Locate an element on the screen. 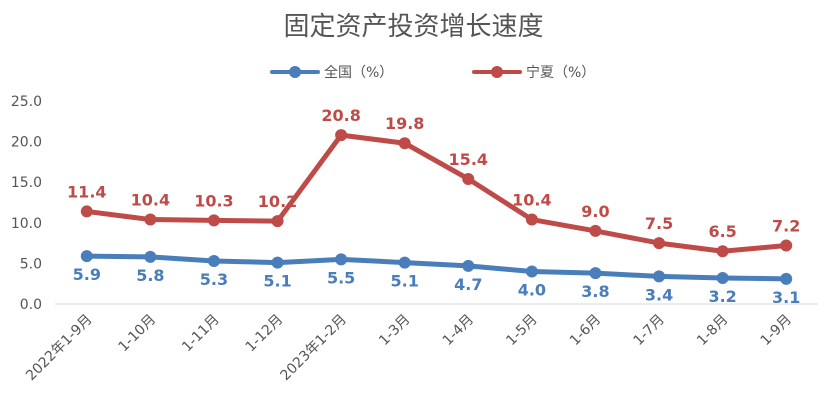 The image size is (827, 414). legend-item-ningxia: 宁夏（%） is located at coordinates (533, 72).